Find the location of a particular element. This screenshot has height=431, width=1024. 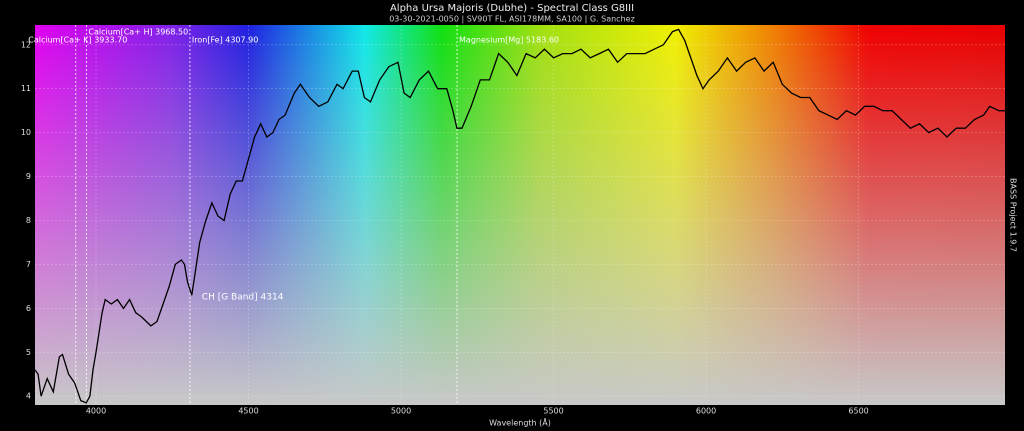

y-tick-label: 11 is located at coordinates (26, 88).